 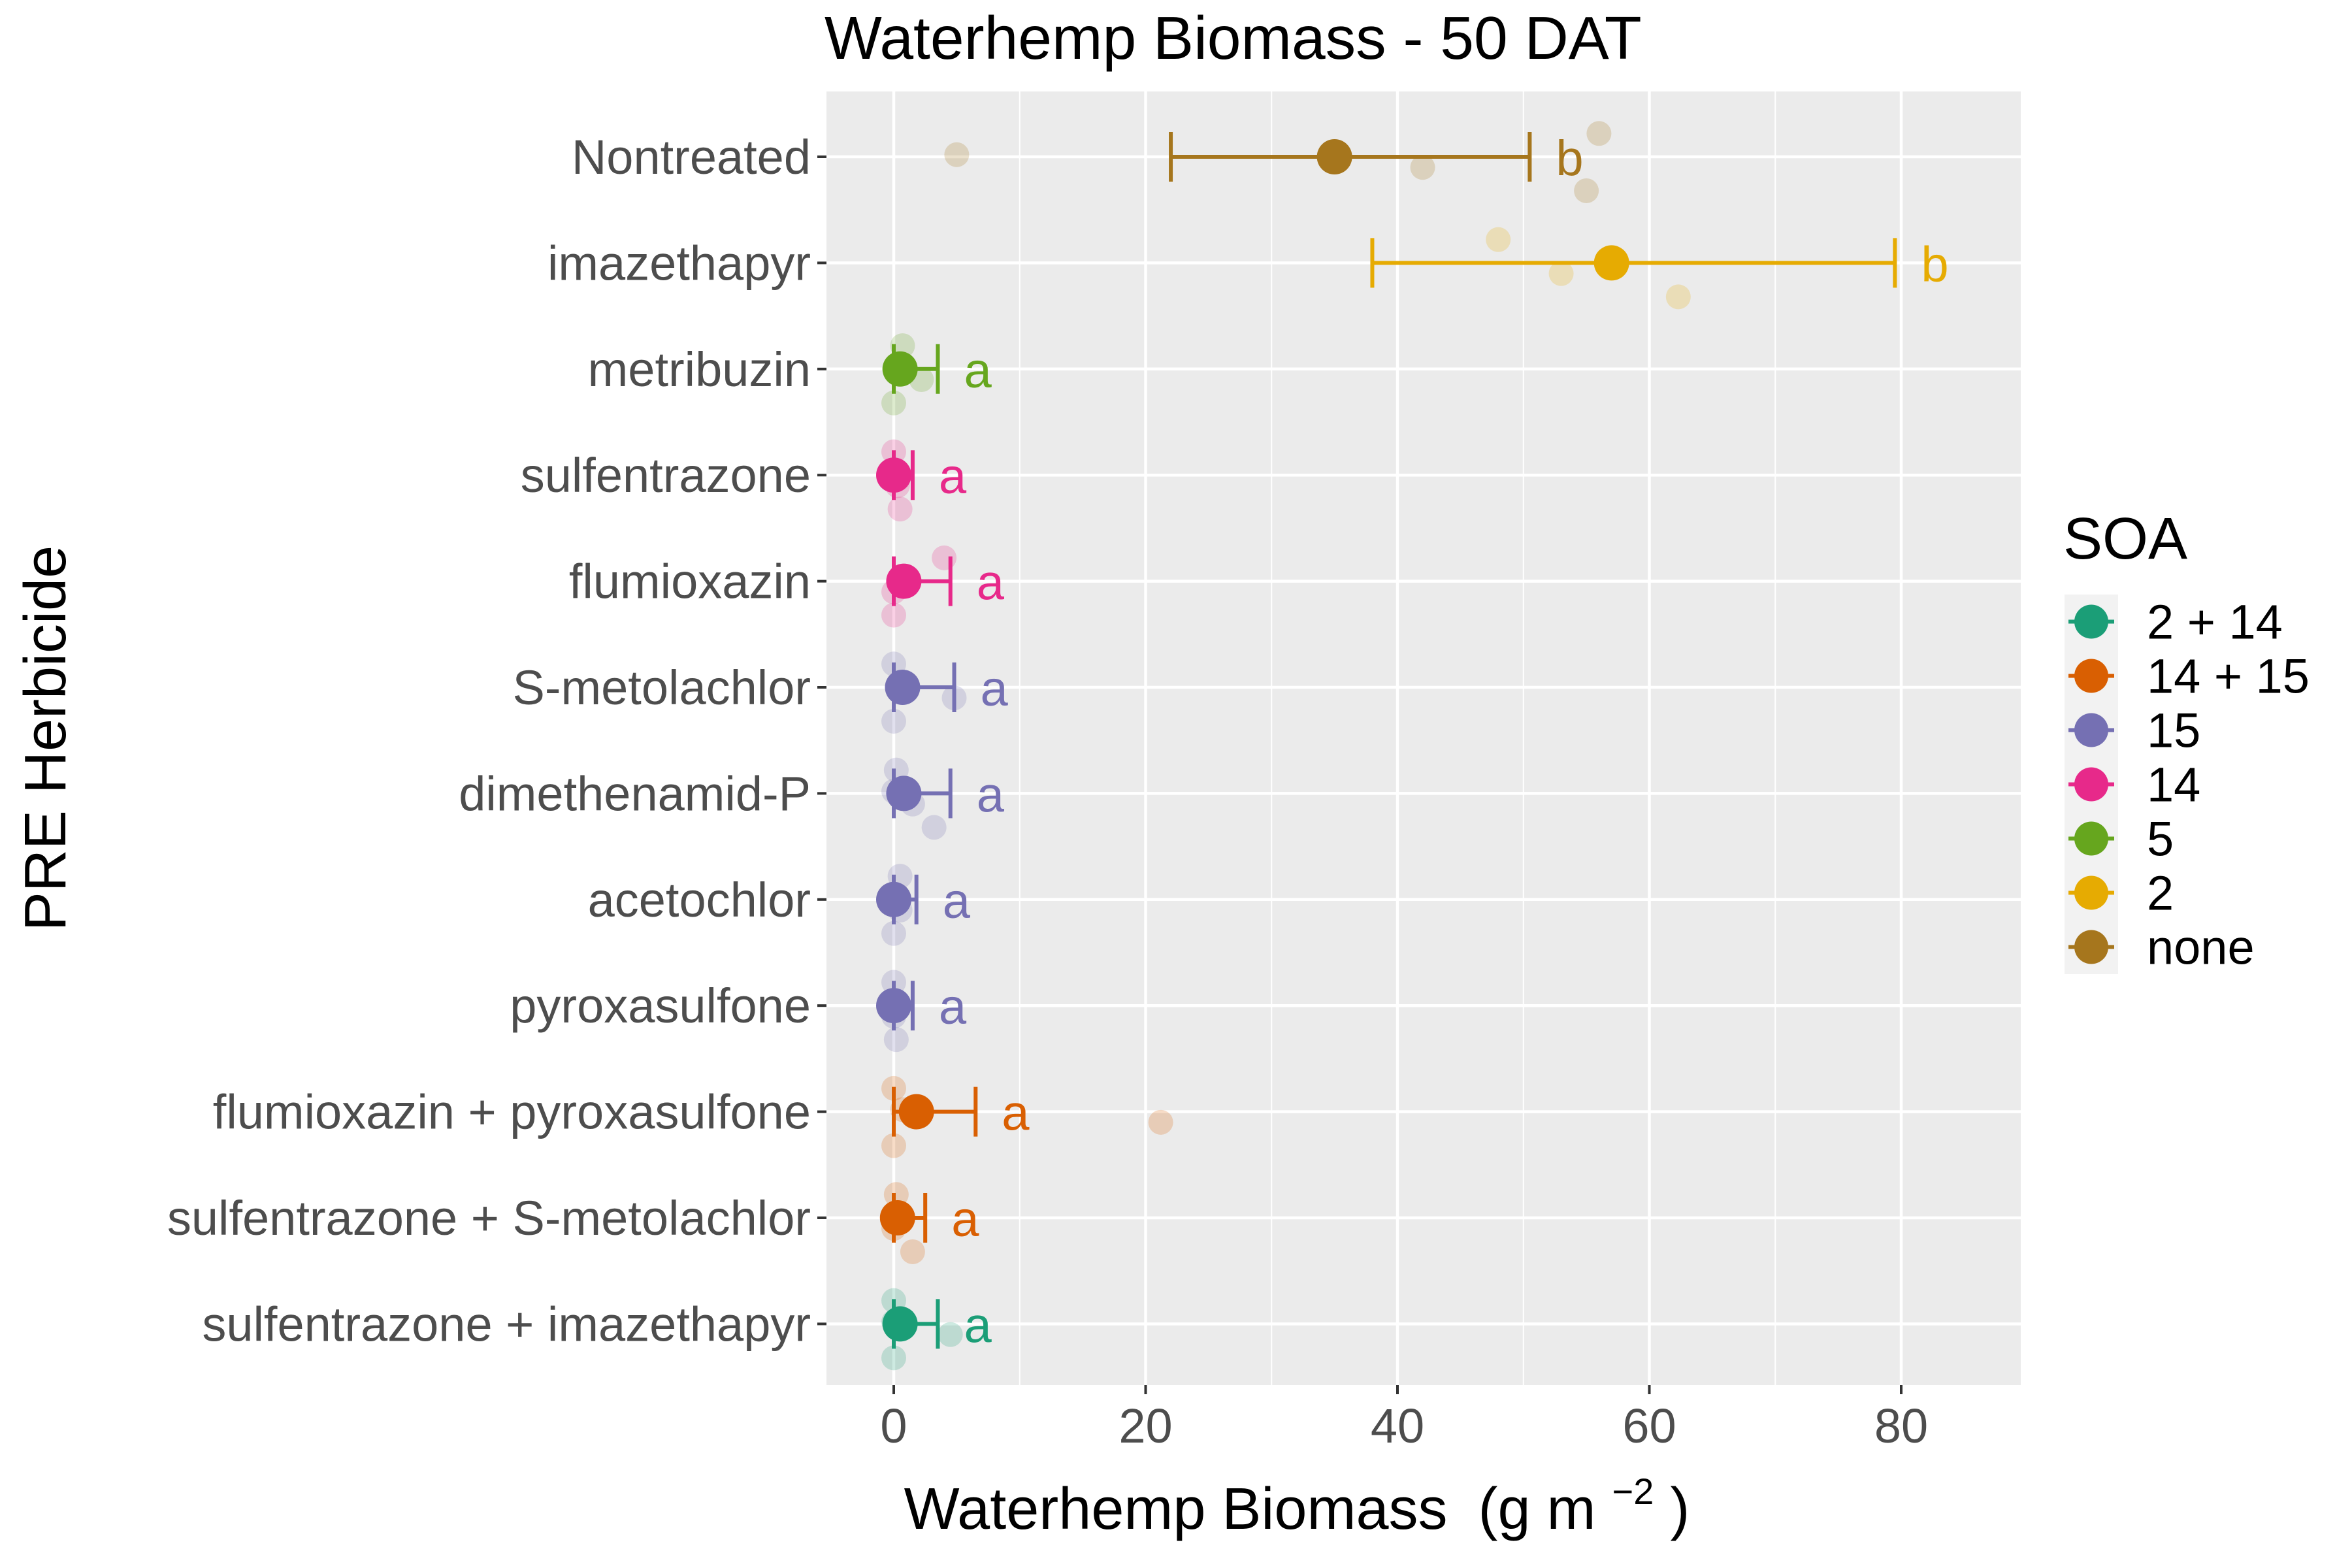 I want to click on legend-title: SOA, so click(x=2125, y=539).